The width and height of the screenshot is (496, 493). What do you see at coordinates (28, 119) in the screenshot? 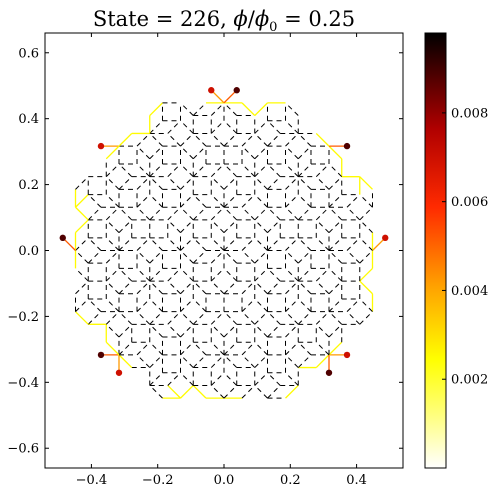
I see `y-tick-label: 0.4` at bounding box center [28, 119].